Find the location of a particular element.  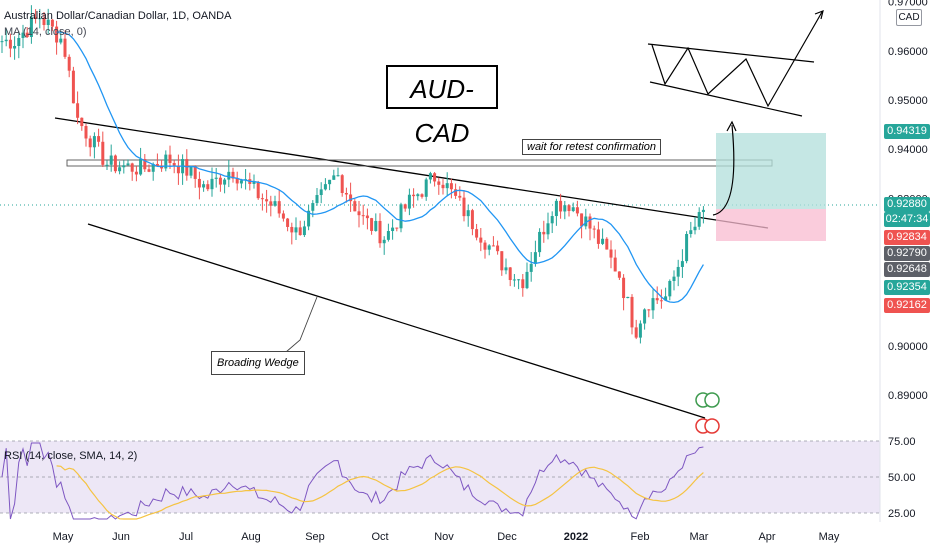

time-tick-label: Nov is located at coordinates (444, 537).